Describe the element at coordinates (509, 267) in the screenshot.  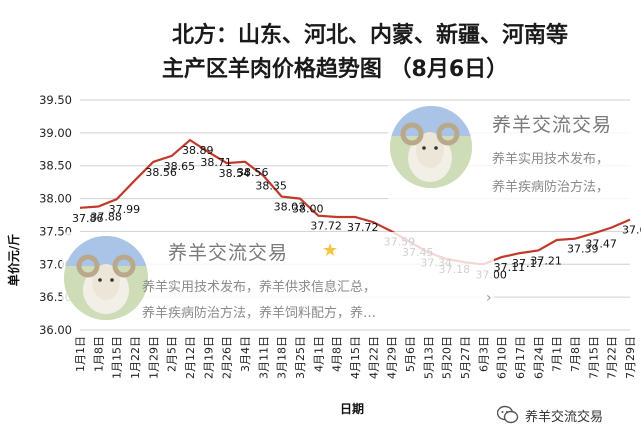
I see `data-label: 37.11` at that location.